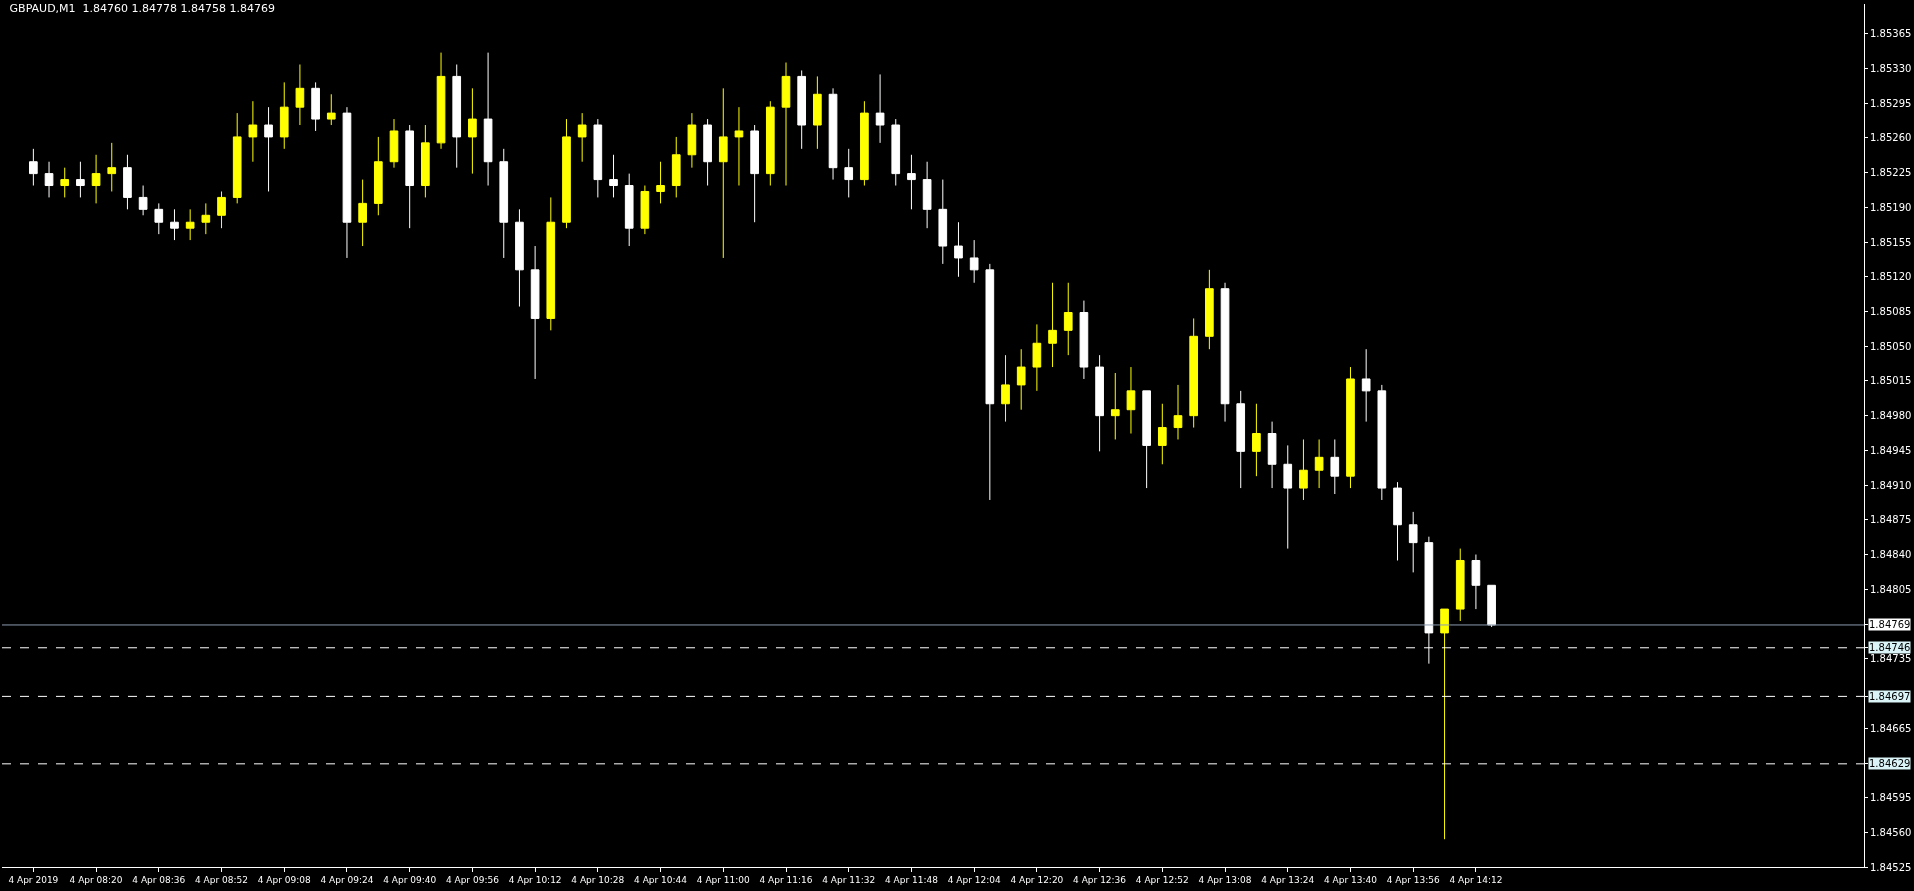 This screenshot has width=1914, height=891. Describe the element at coordinates (1891, 555) in the screenshot. I see `y-tick-label: 1.84840` at that location.